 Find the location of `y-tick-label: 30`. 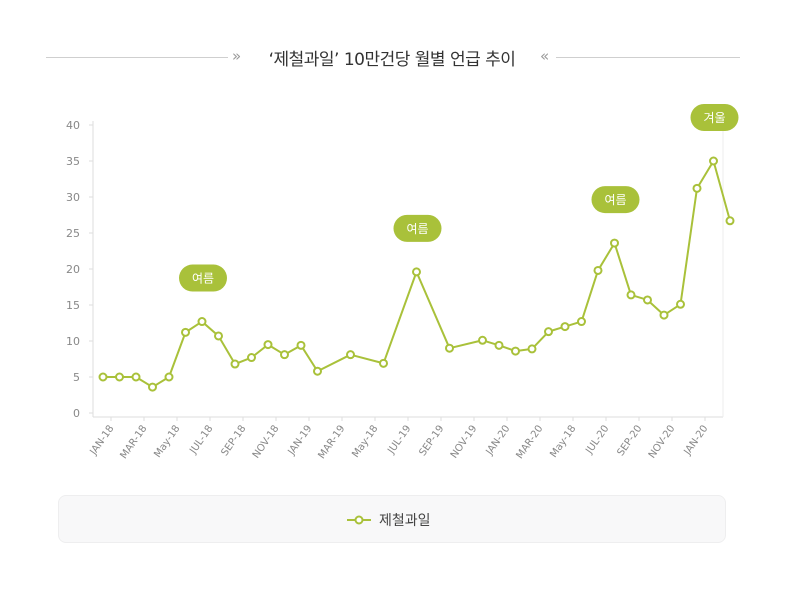

y-tick-label: 30 is located at coordinates (73, 197).